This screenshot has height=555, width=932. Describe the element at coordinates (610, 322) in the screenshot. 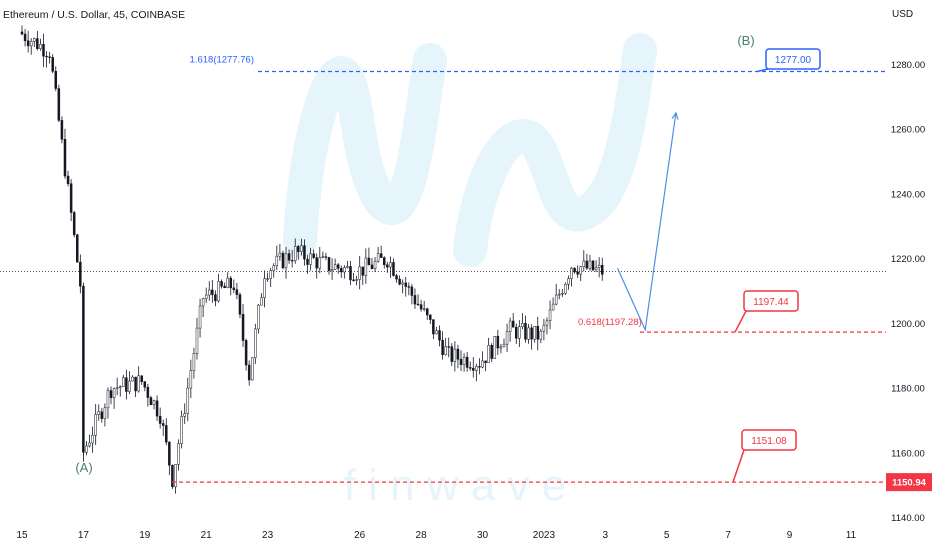

I see `fib-level-0618-label: 0.618(1197.28)` at that location.